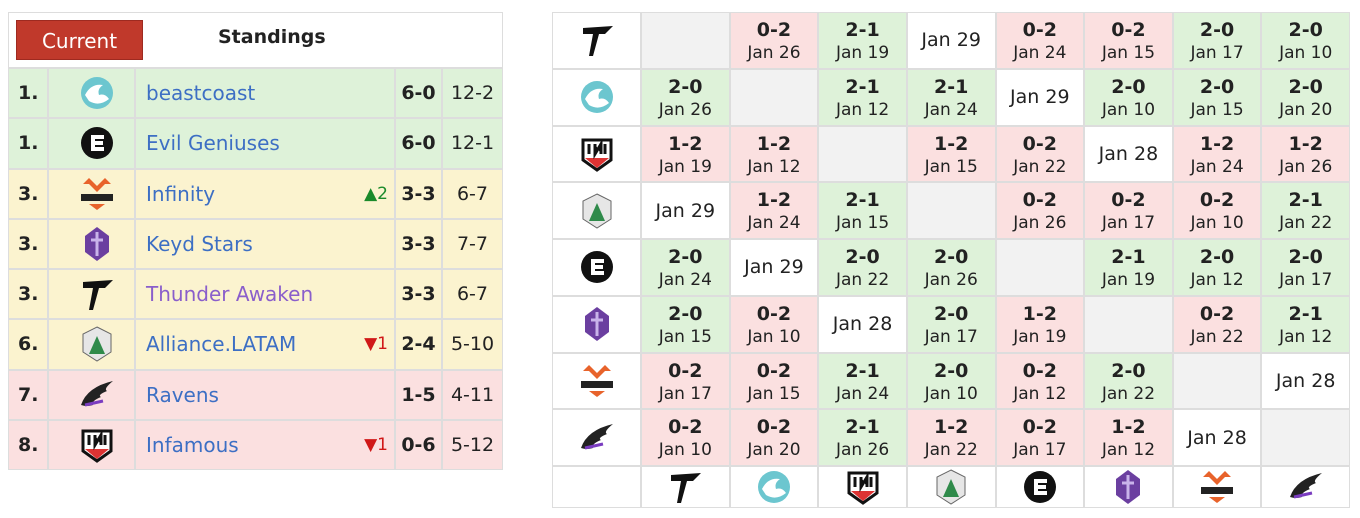 This screenshot has height=518, width=1360. I want to click on rank: 3., so click(28, 243).